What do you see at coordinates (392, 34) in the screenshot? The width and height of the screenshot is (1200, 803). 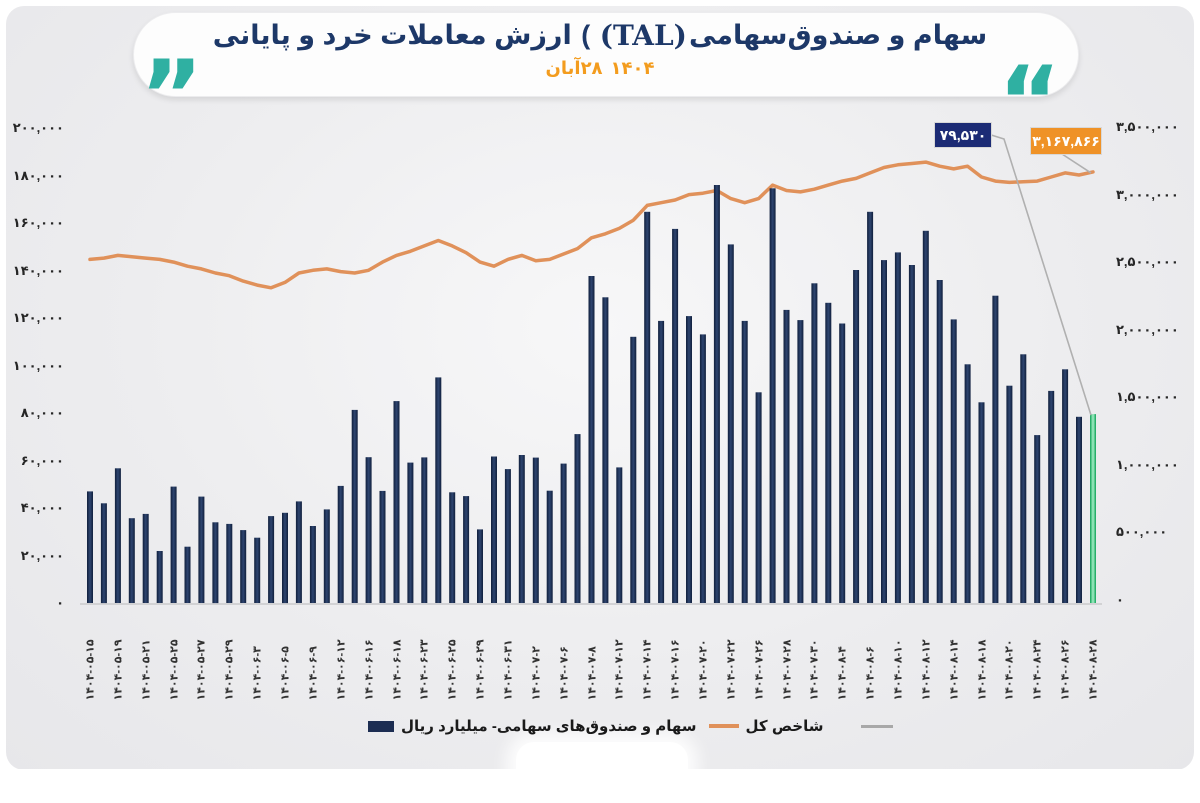 I see `title-part1: ارزش معاملات خرد و پایانی` at bounding box center [392, 34].